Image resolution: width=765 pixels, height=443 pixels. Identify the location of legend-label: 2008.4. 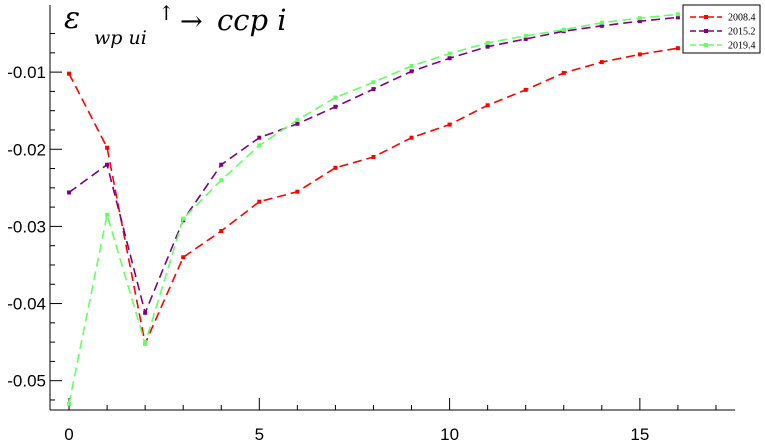
(742, 18).